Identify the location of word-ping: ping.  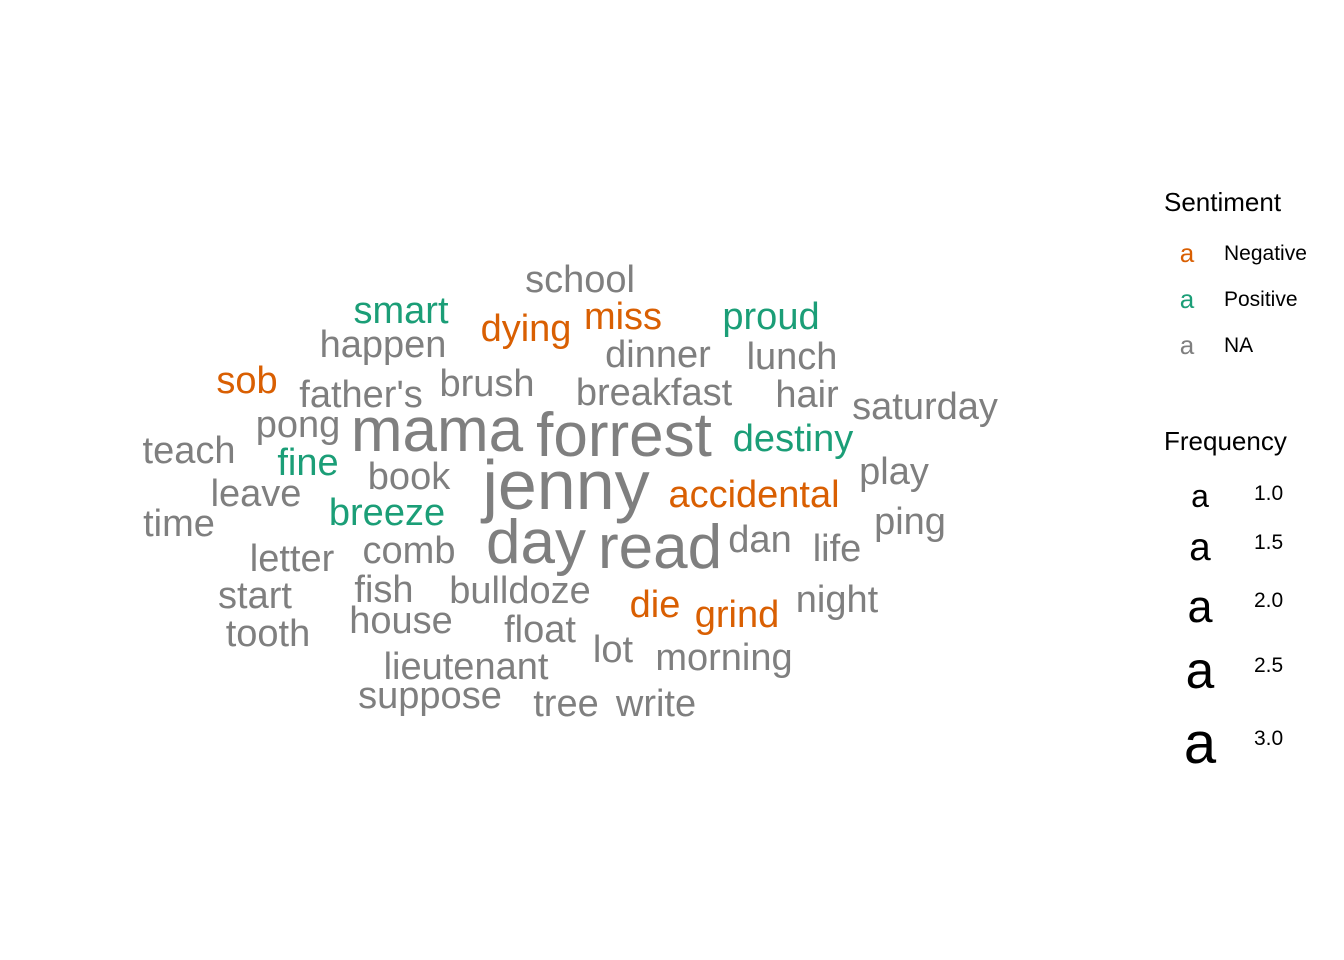
(910, 522).